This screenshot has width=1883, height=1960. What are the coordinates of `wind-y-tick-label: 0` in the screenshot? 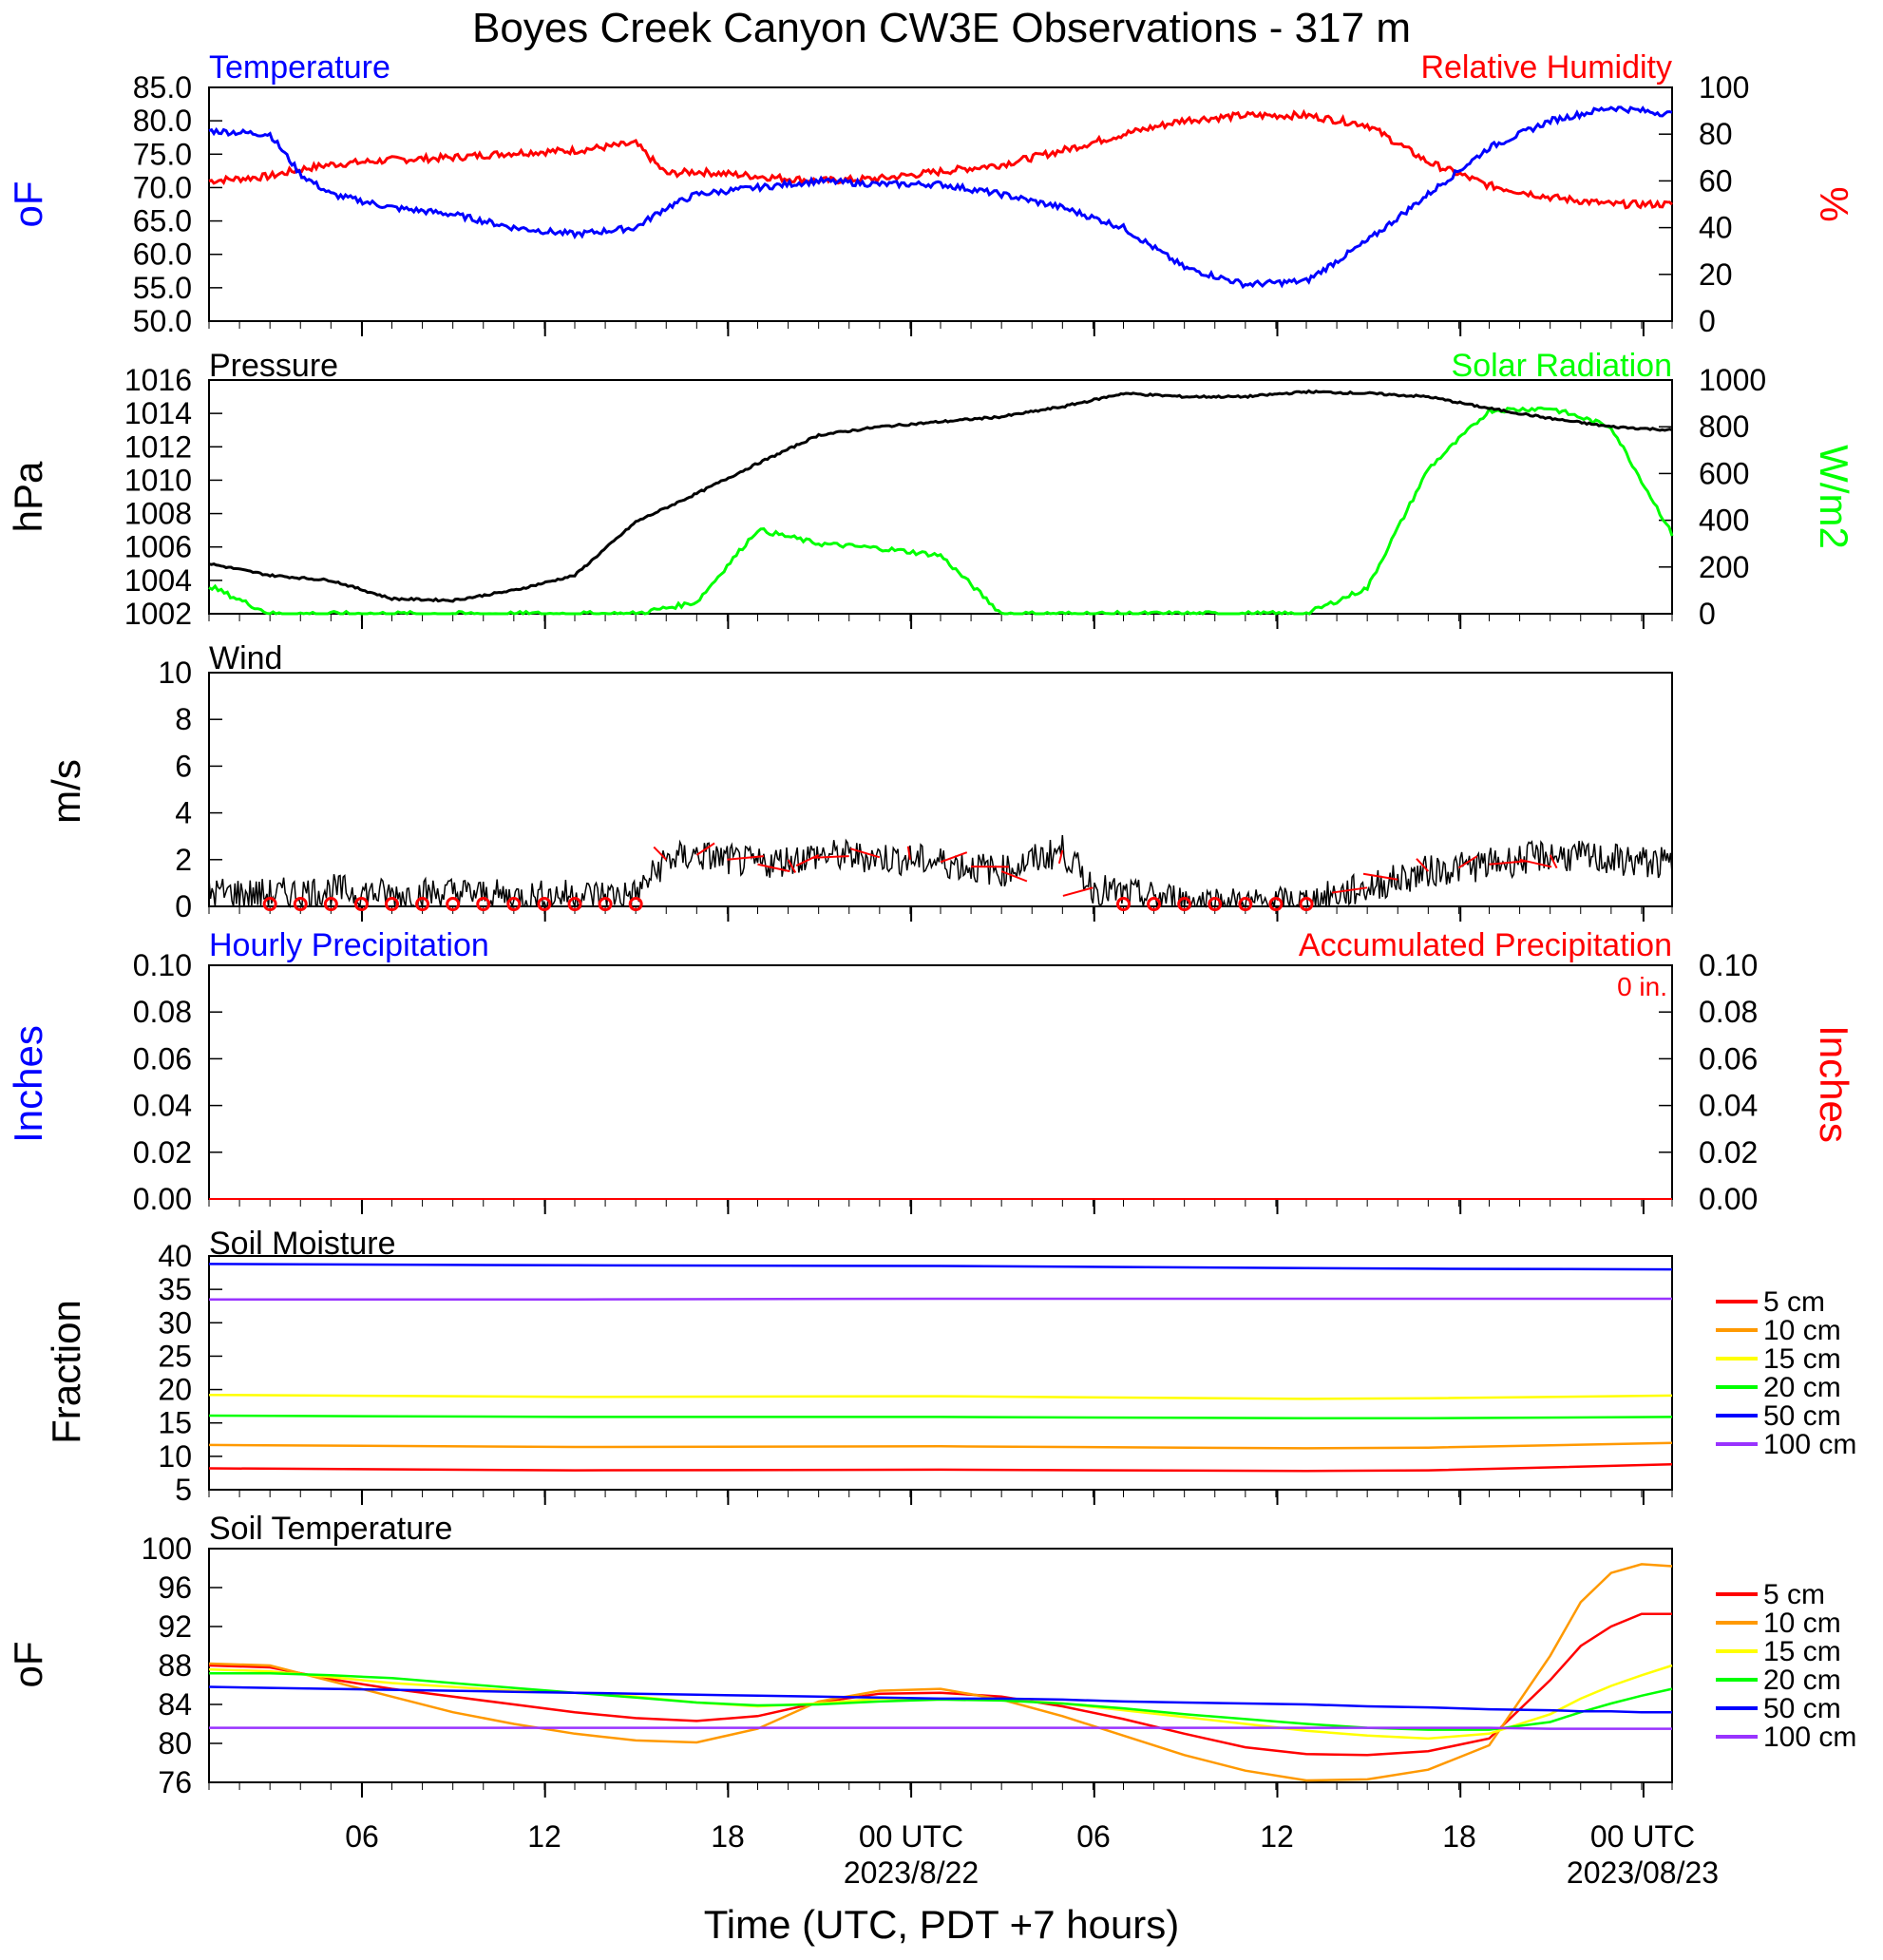 It's located at (183, 906).